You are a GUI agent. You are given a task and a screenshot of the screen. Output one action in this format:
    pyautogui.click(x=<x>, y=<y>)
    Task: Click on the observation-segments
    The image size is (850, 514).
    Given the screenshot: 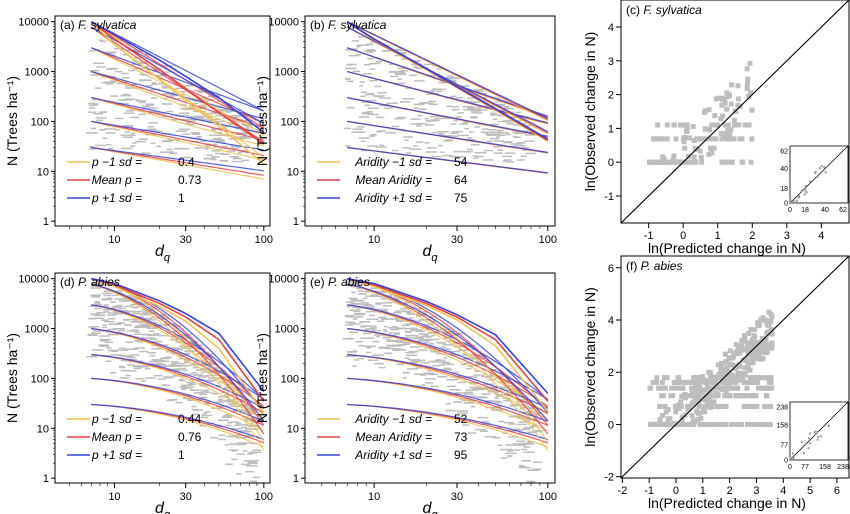 What is the action you would take?
    pyautogui.click(x=170, y=95)
    